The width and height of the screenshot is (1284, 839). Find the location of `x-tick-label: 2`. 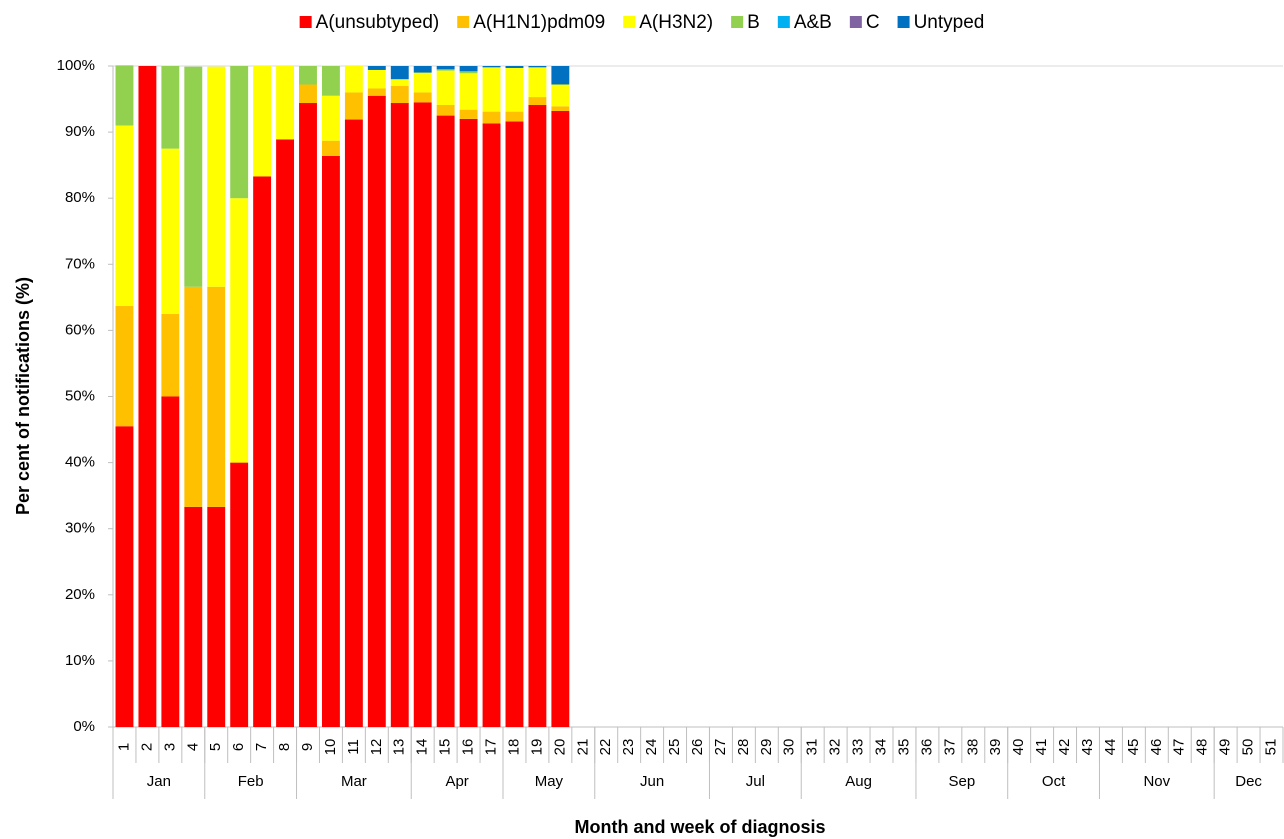

x-tick-label: 2 is located at coordinates (146, 747).